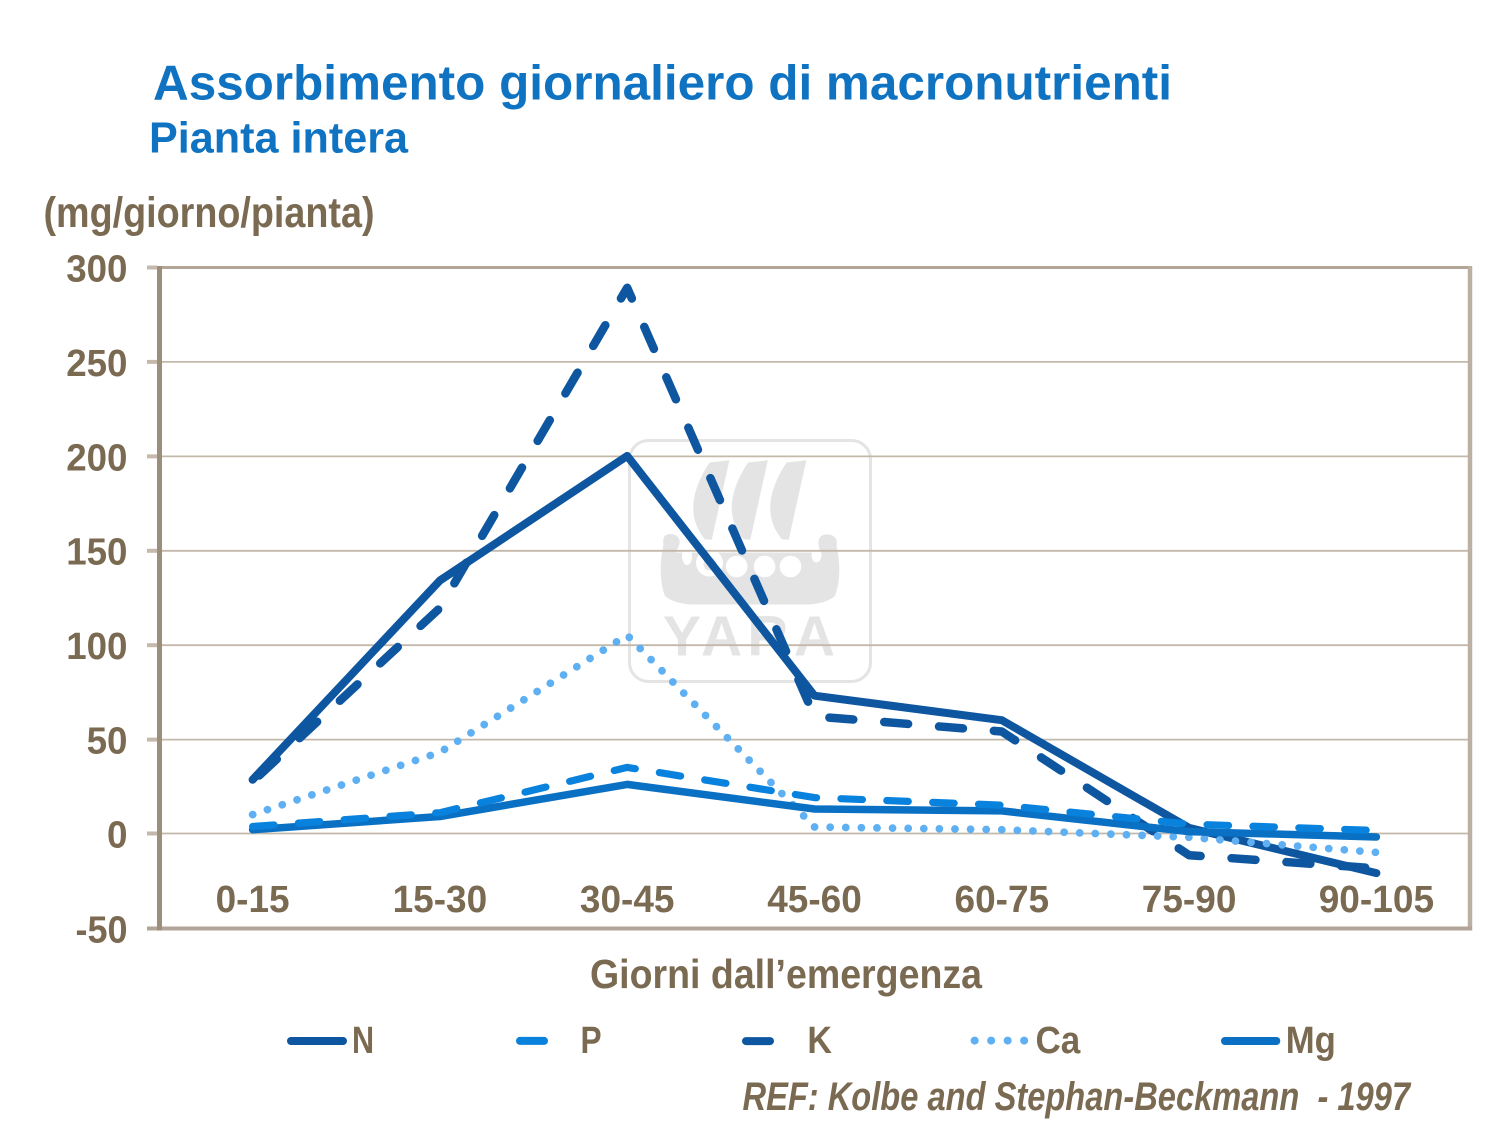  Describe the element at coordinates (440, 900) in the screenshot. I see `svg-text: 15-30` at that location.